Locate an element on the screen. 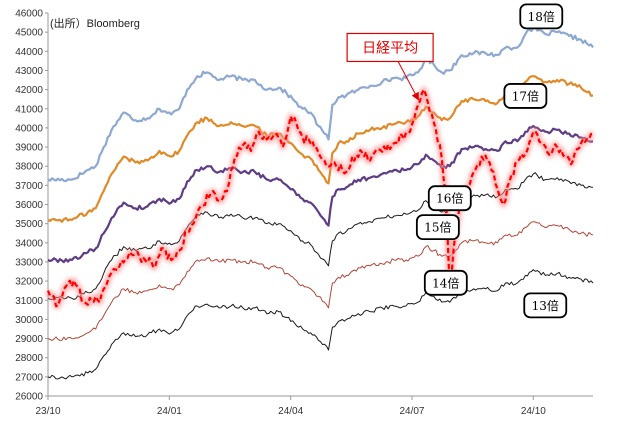 This screenshot has width=618, height=429. x-tick-label: 24/04 is located at coordinates (290, 411).